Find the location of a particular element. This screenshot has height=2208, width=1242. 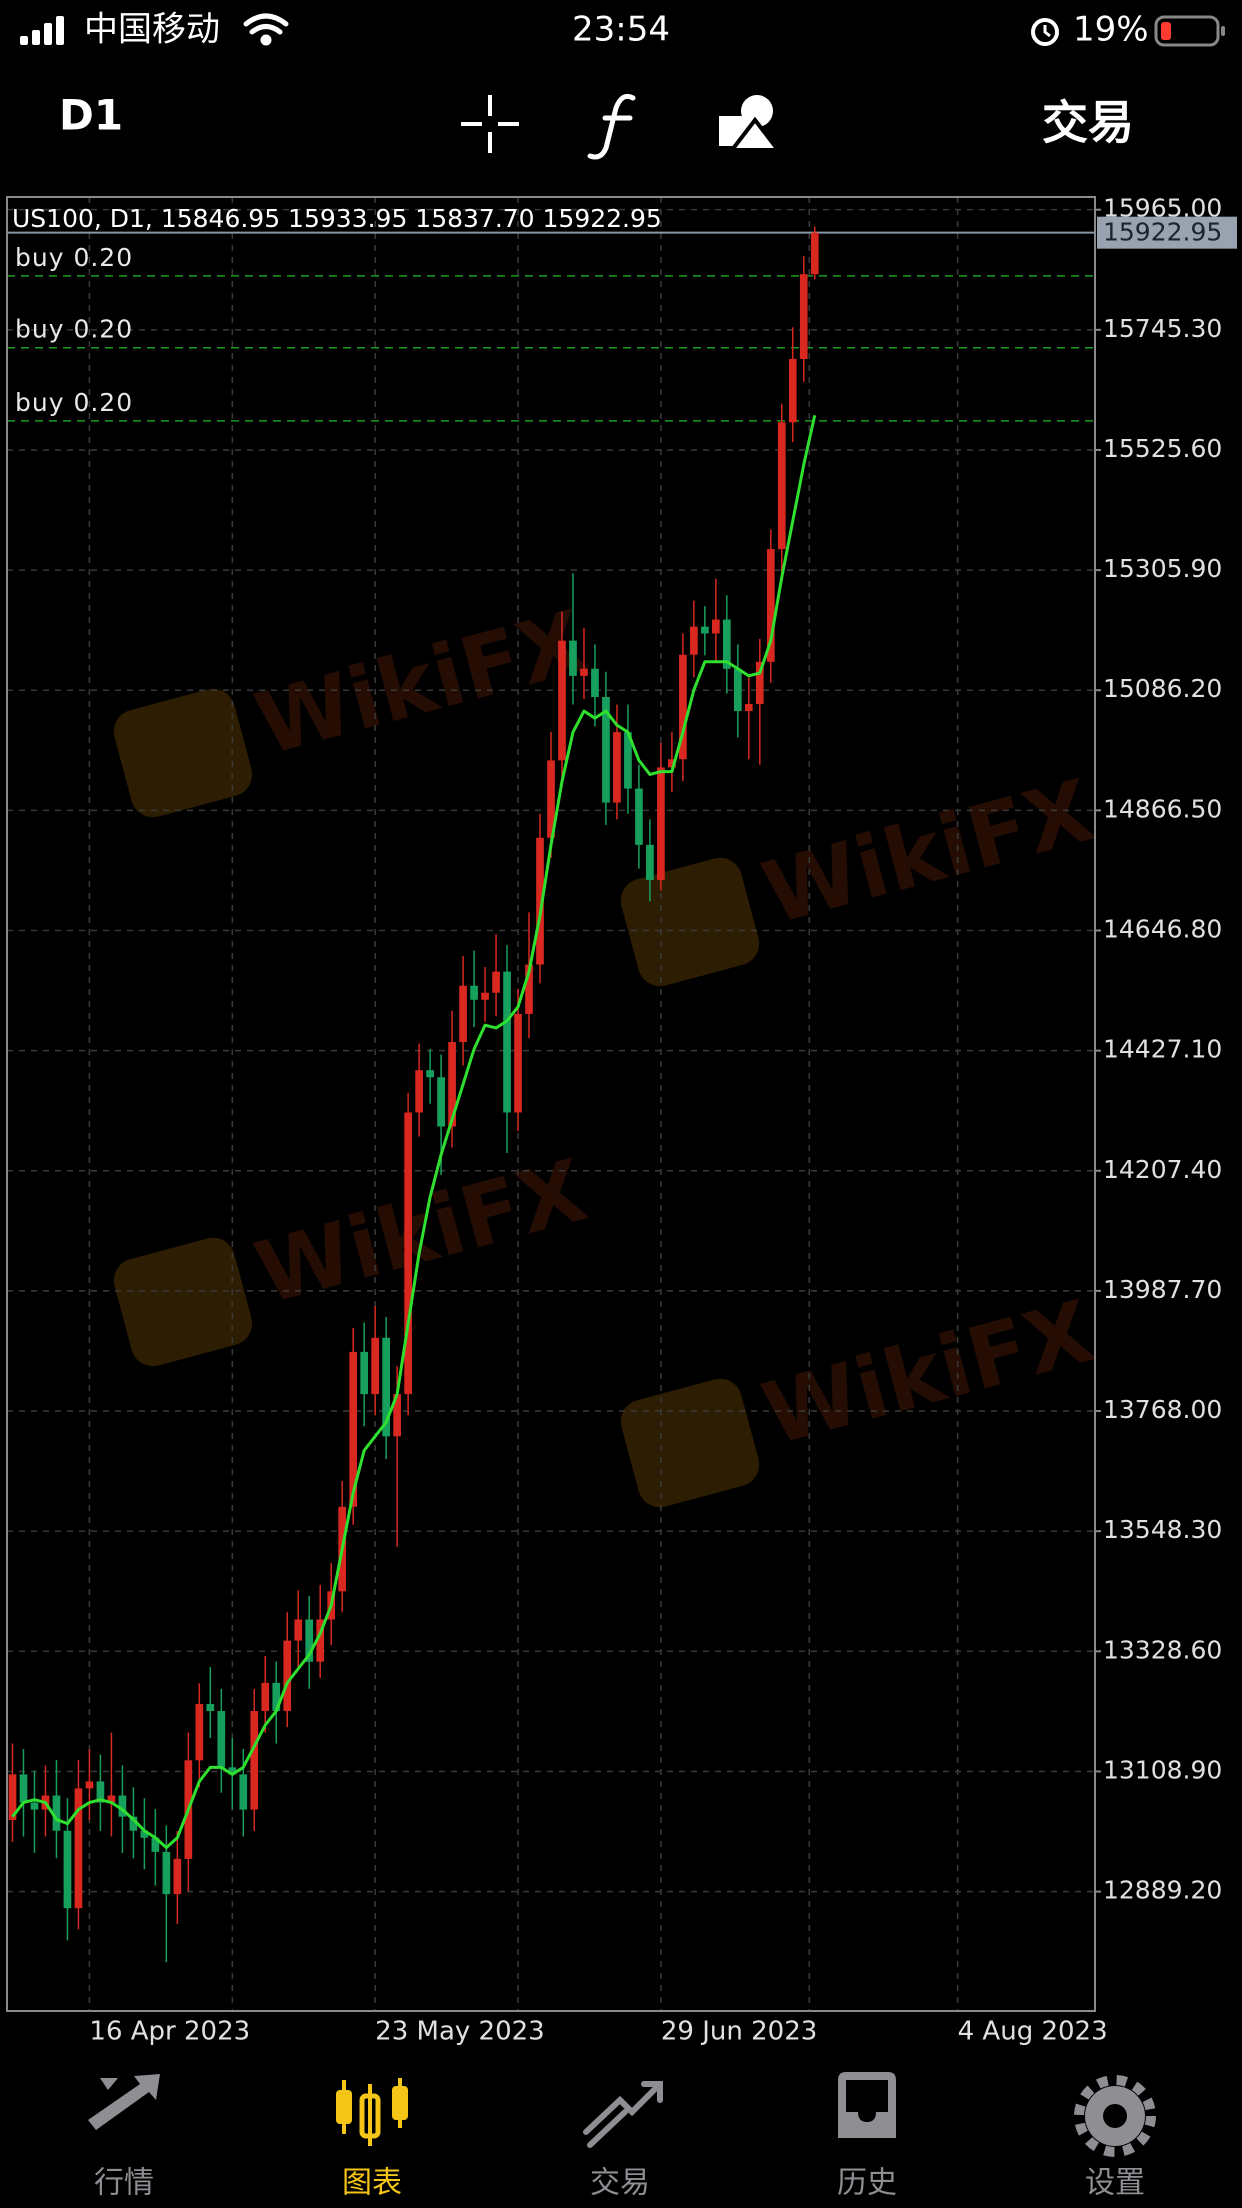

tab-icon-settings is located at coordinates (1115, 2116).